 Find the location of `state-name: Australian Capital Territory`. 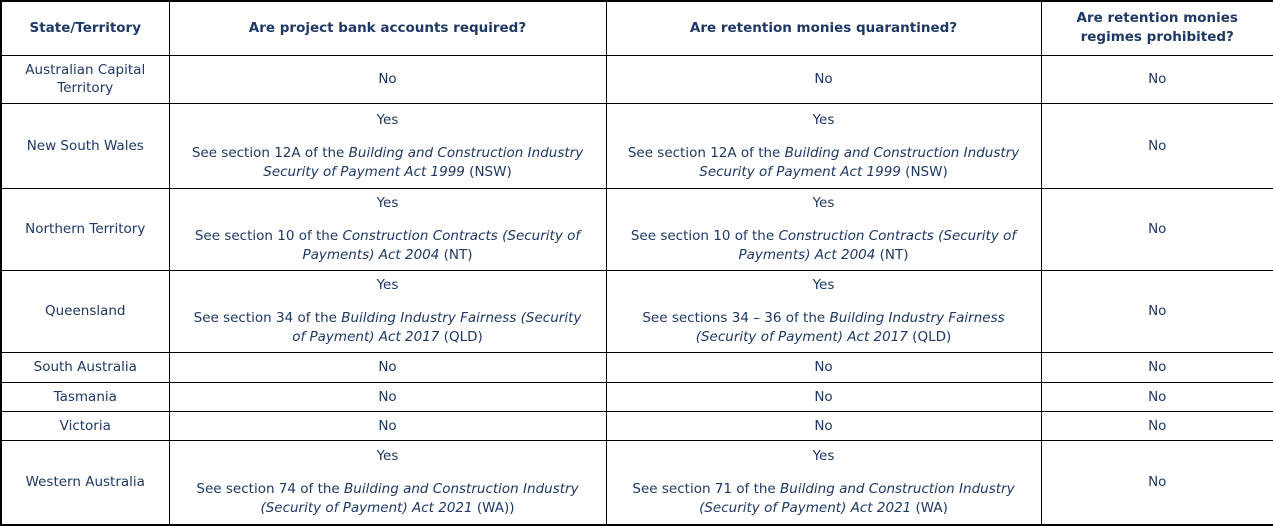

state-name: Australian Capital Territory is located at coordinates (85, 79).